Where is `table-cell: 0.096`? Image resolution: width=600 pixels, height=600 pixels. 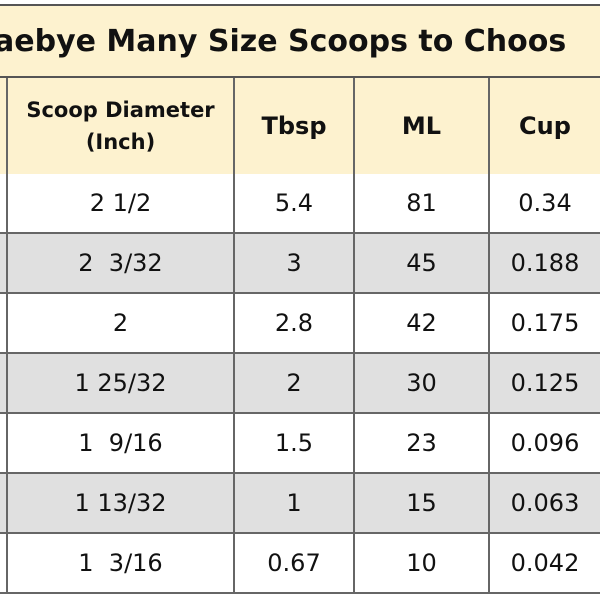 table-cell: 0.096 is located at coordinates (545, 444).